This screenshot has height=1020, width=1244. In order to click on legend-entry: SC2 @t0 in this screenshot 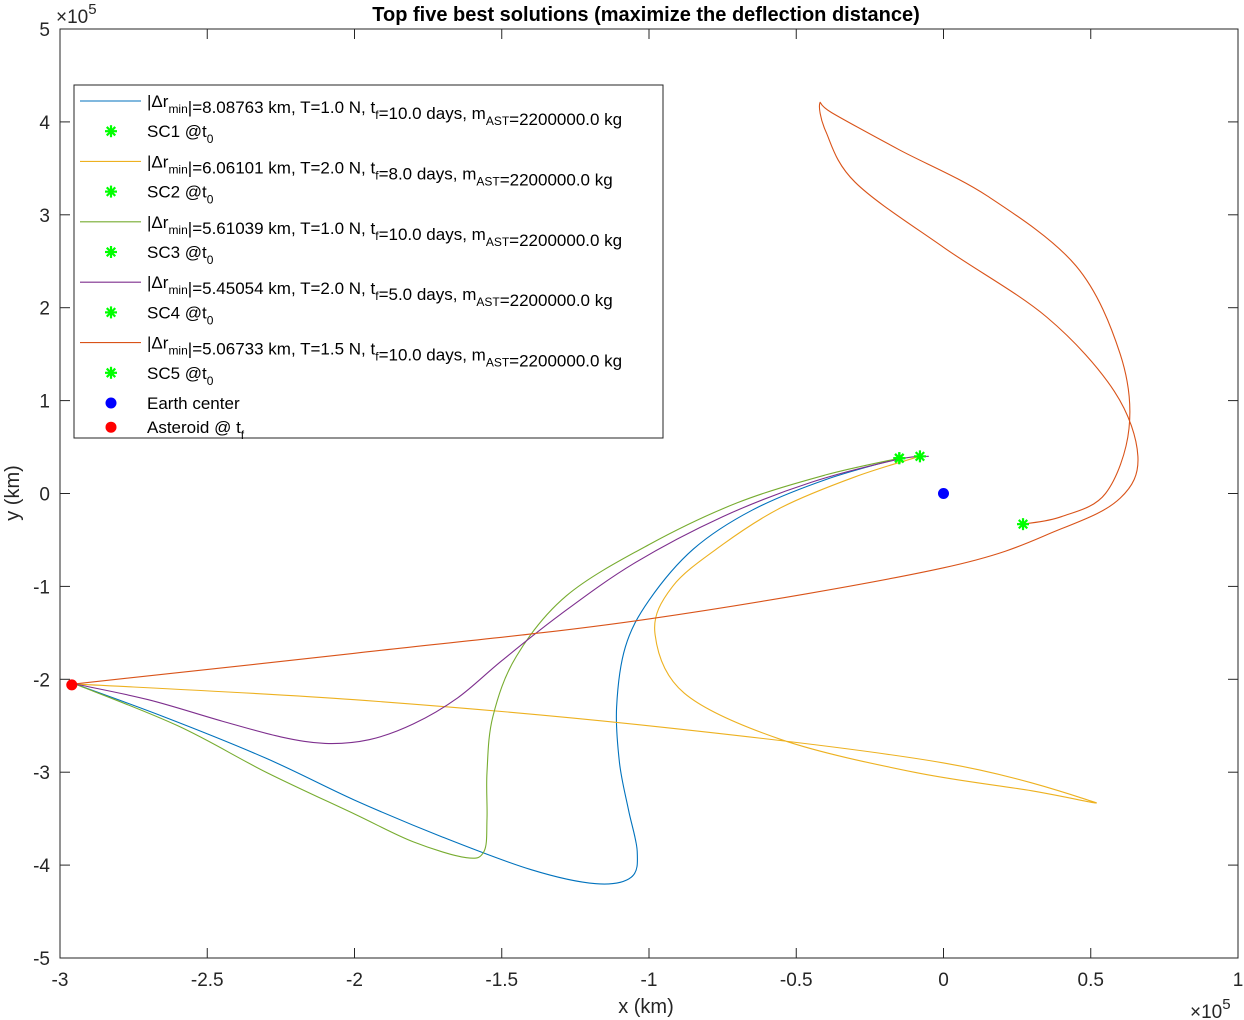, I will do `click(159, 195)`.